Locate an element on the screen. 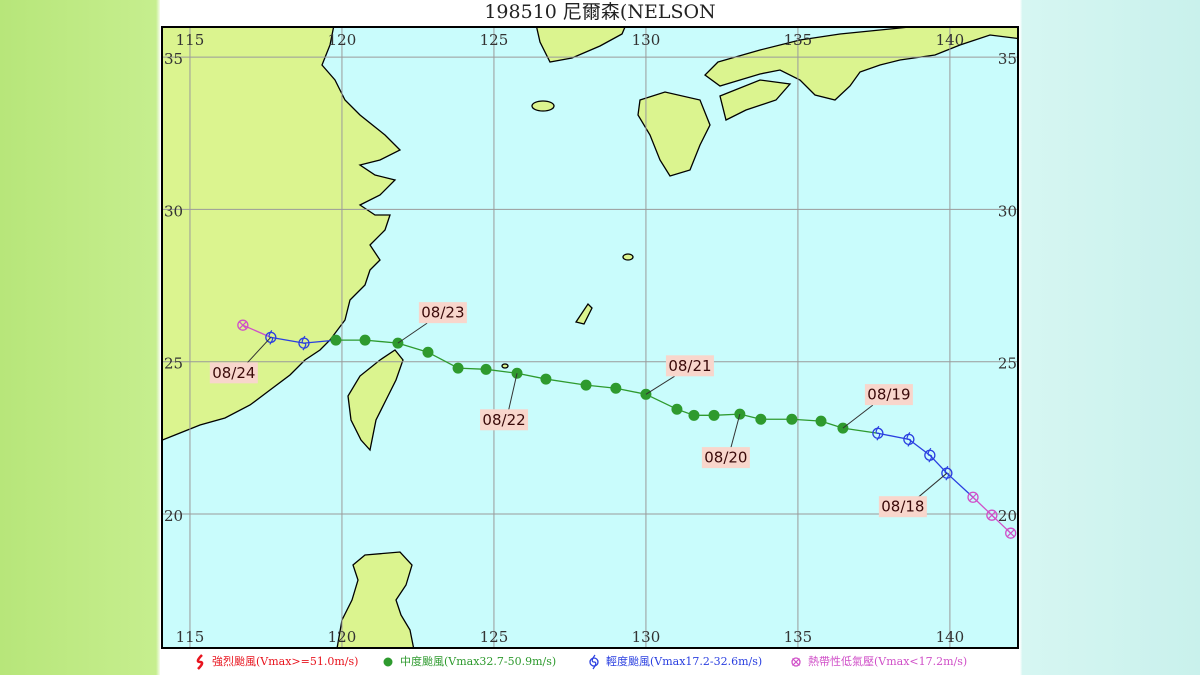 Image resolution: width=1200 pixels, height=675 pixels. legend-label: 強烈颱風(Vmax>=51.0m/s) is located at coordinates (285, 661).